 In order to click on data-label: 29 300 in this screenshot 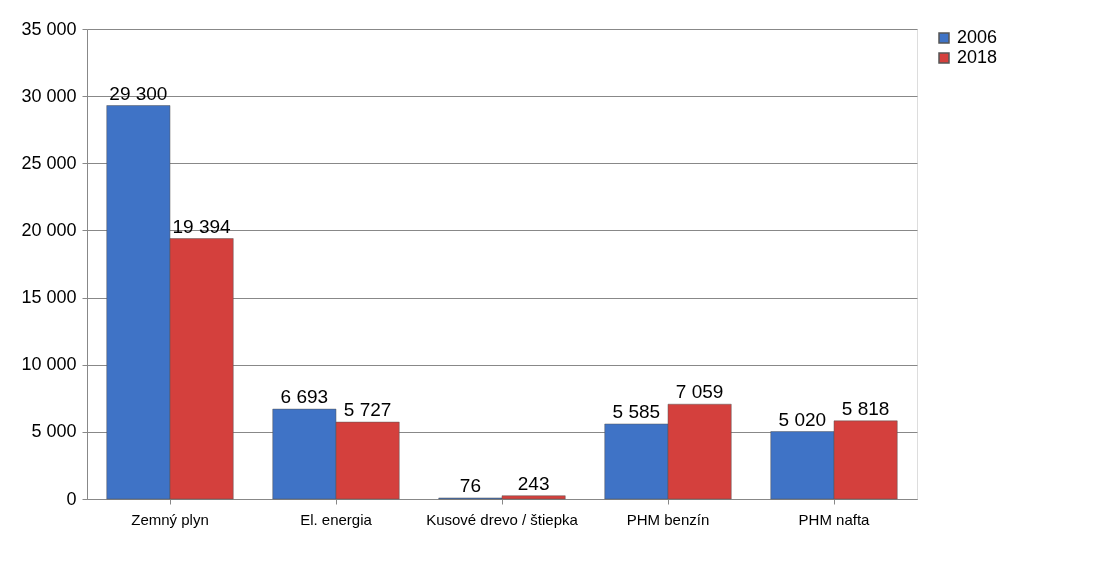, I will do `click(138, 93)`.